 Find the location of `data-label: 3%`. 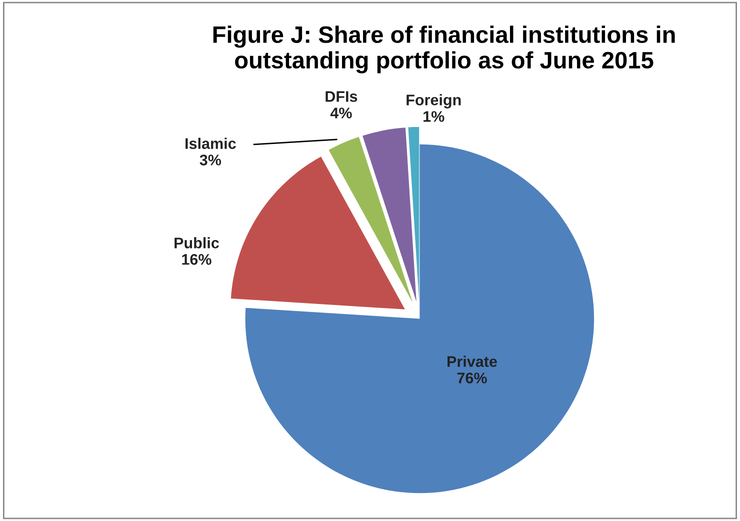

data-label: 3% is located at coordinates (211, 160).